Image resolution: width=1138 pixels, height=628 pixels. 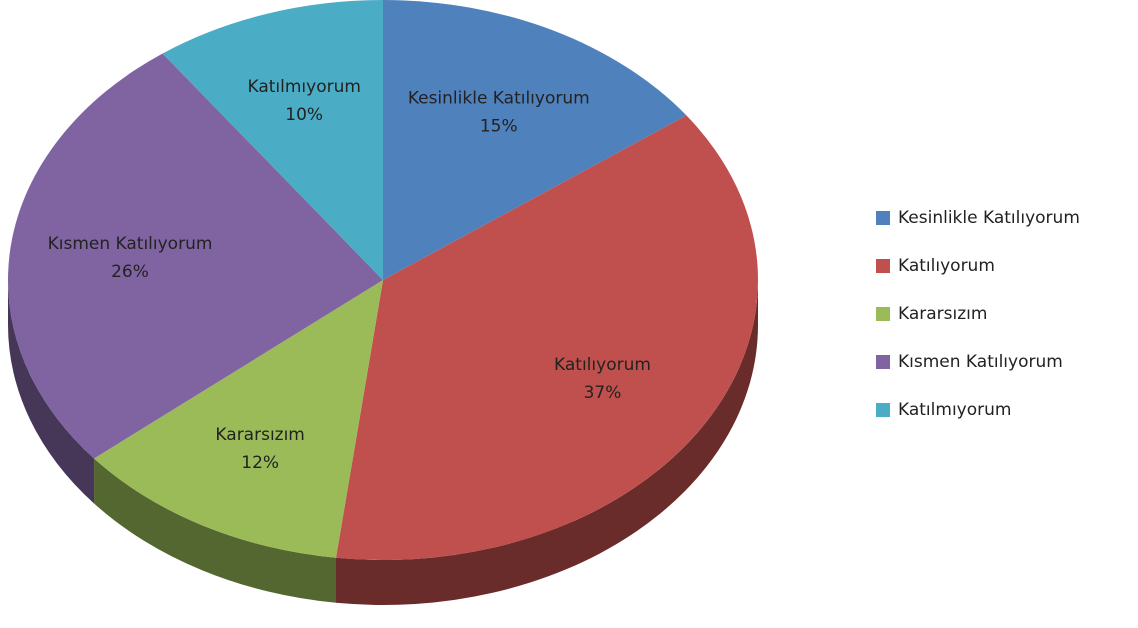 What do you see at coordinates (980, 362) in the screenshot?
I see `legend-label: Kısmen Katılıyorum` at bounding box center [980, 362].